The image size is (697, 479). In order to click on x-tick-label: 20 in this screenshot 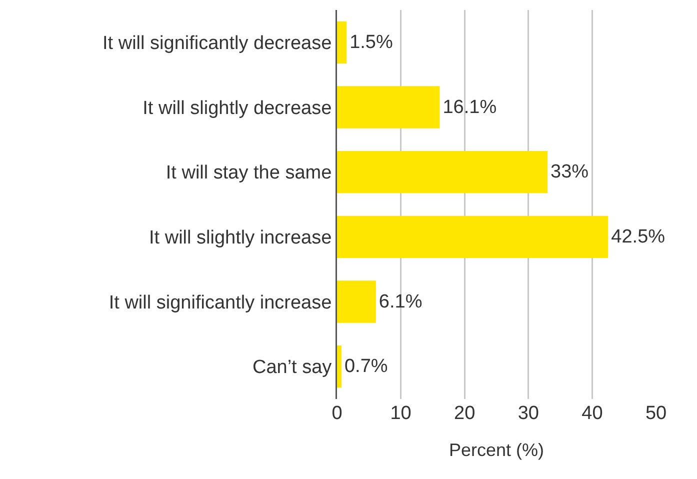, I will do `click(465, 413)`.